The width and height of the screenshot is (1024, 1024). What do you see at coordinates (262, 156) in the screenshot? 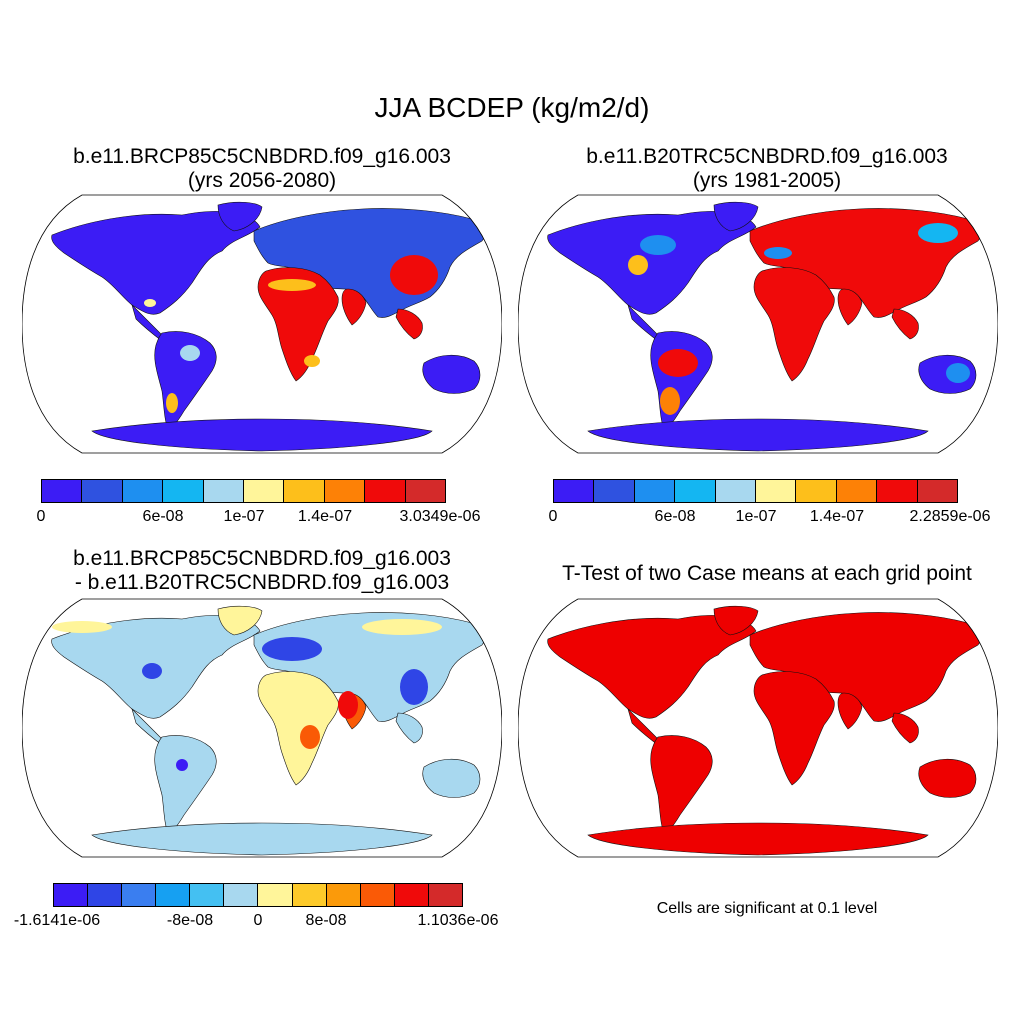
I see `panel1-title-line1: b.e11.BRCP85C5CNBDRD.f09_g16.003` at bounding box center [262, 156].